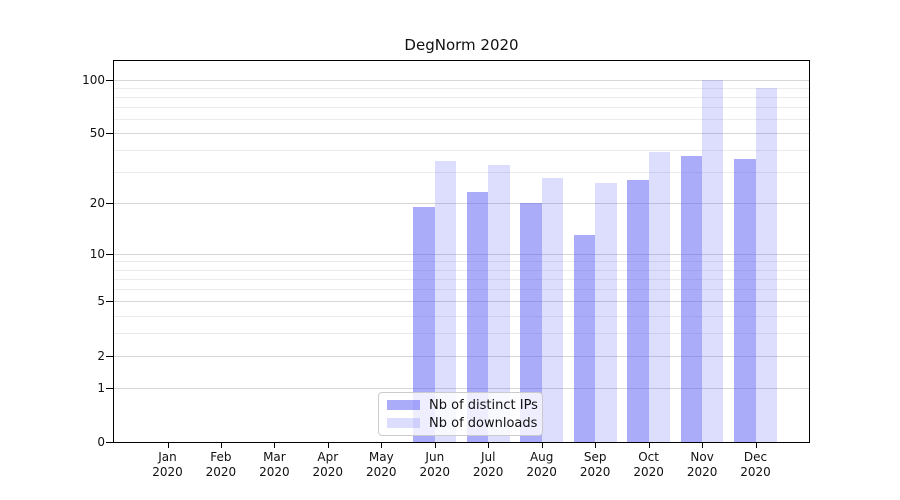 This screenshot has width=900, height=500. What do you see at coordinates (101, 301) in the screenshot?
I see `y-axis-tick-label-5: 5` at bounding box center [101, 301].